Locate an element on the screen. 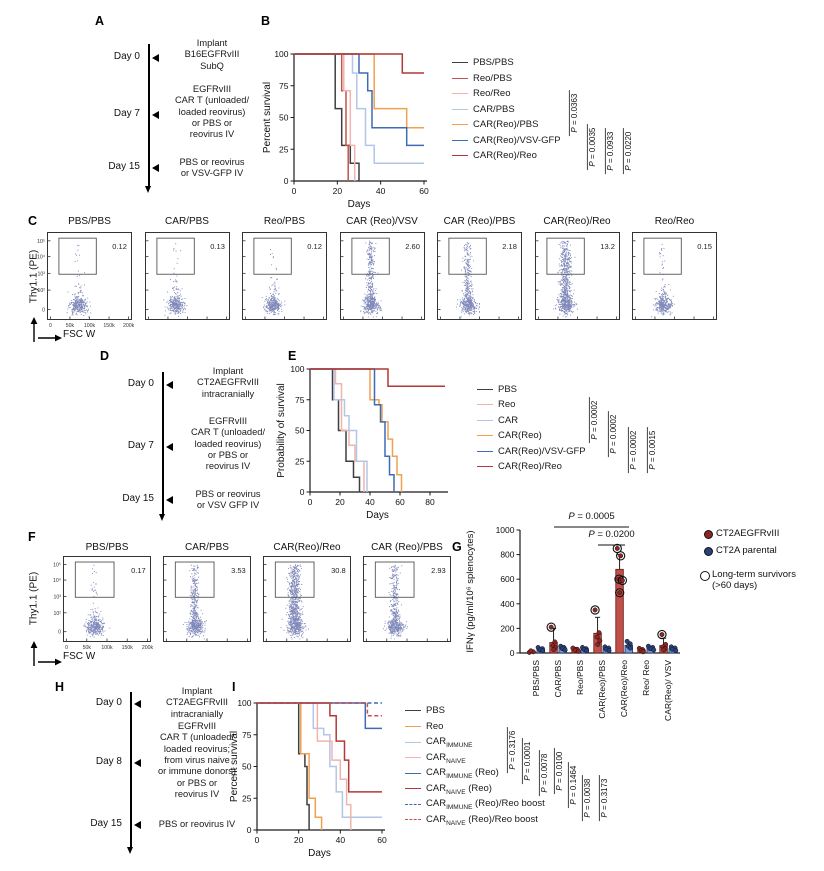 Image resolution: width=824 pixels, height=871 pixels. legend-label-part: NAIVE is located at coordinates (456, 792).